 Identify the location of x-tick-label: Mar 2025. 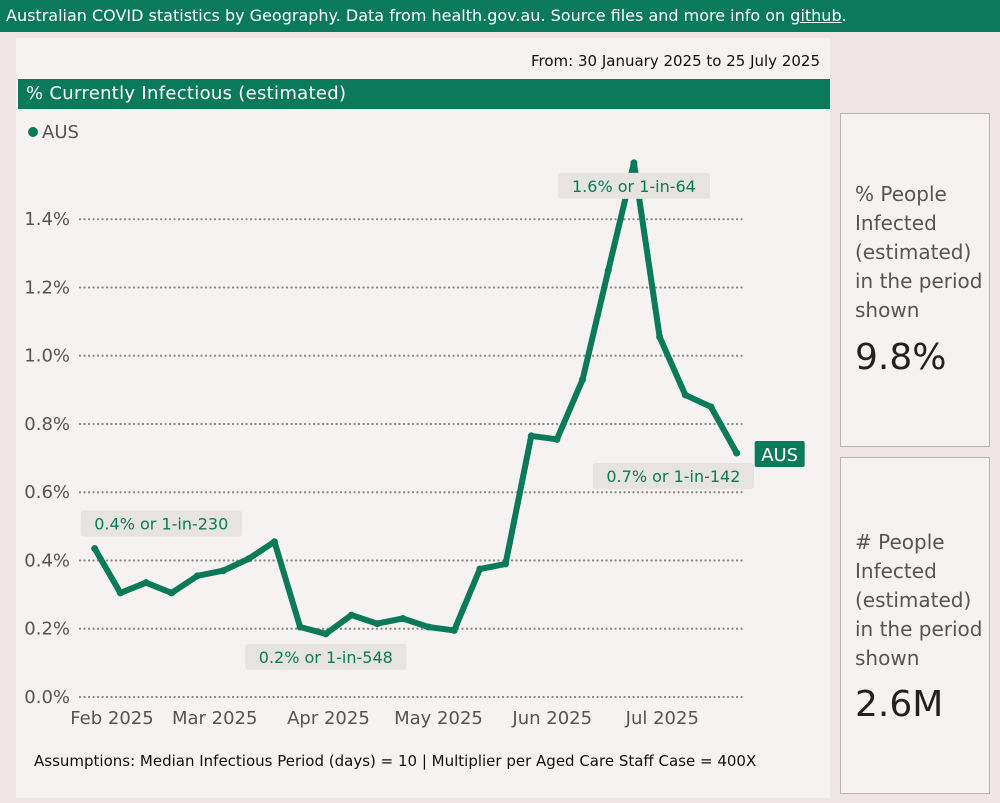
(215, 718).